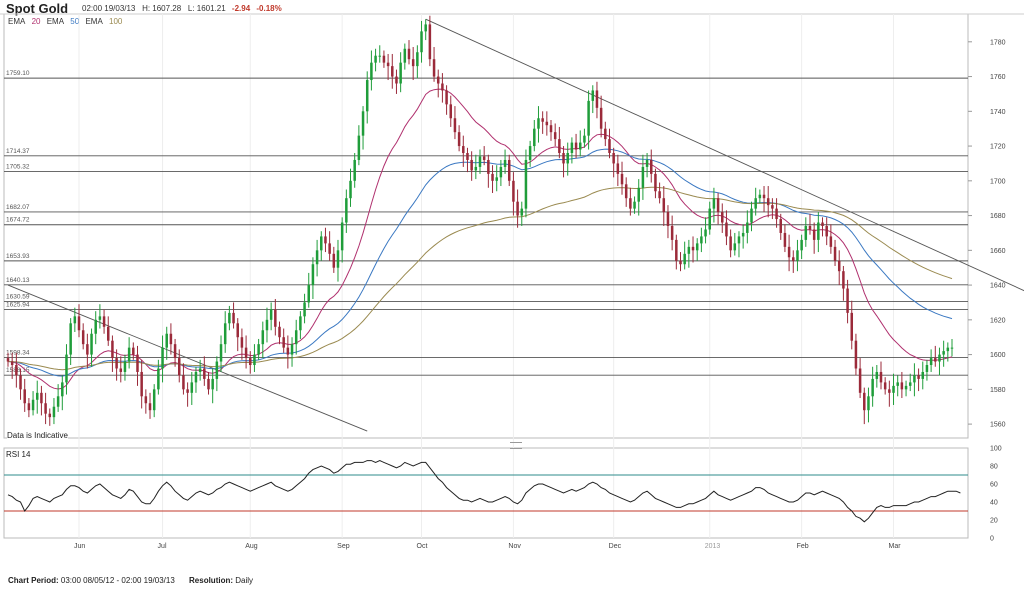 Image resolution: width=1024 pixels, height=592 pixels. I want to click on x-tick-label: Jun, so click(79, 546).